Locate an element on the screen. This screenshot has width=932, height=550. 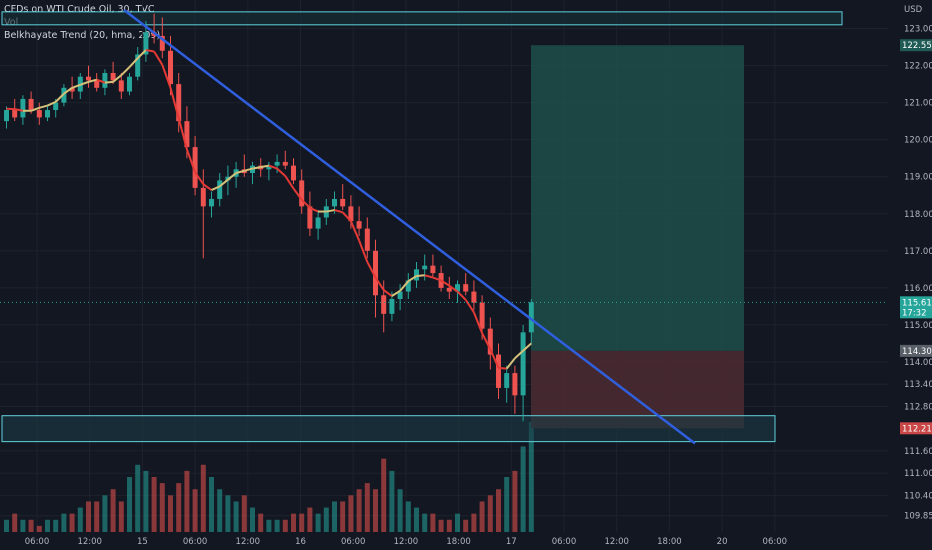
target-price-badge is located at coordinates (916, 45).